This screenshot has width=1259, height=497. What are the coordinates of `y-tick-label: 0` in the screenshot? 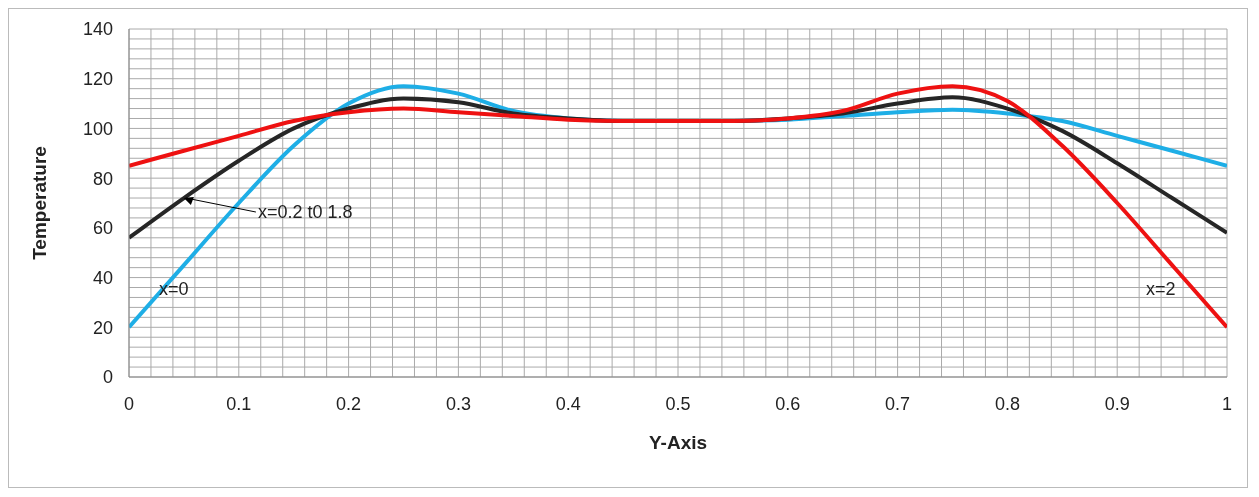 It's located at (107, 377).